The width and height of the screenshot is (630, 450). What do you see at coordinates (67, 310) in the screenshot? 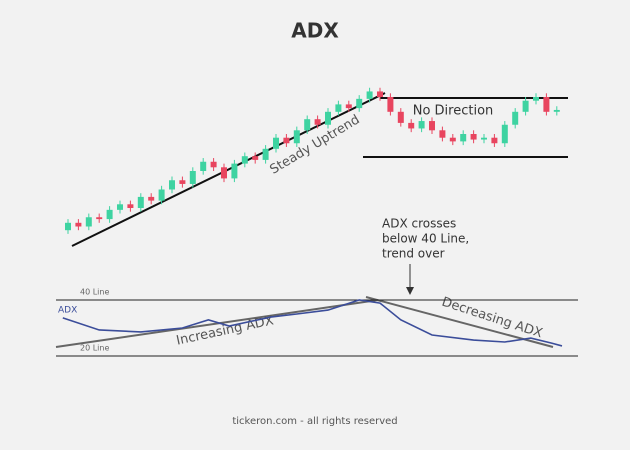
I see `legend-label: ADX` at bounding box center [67, 310].